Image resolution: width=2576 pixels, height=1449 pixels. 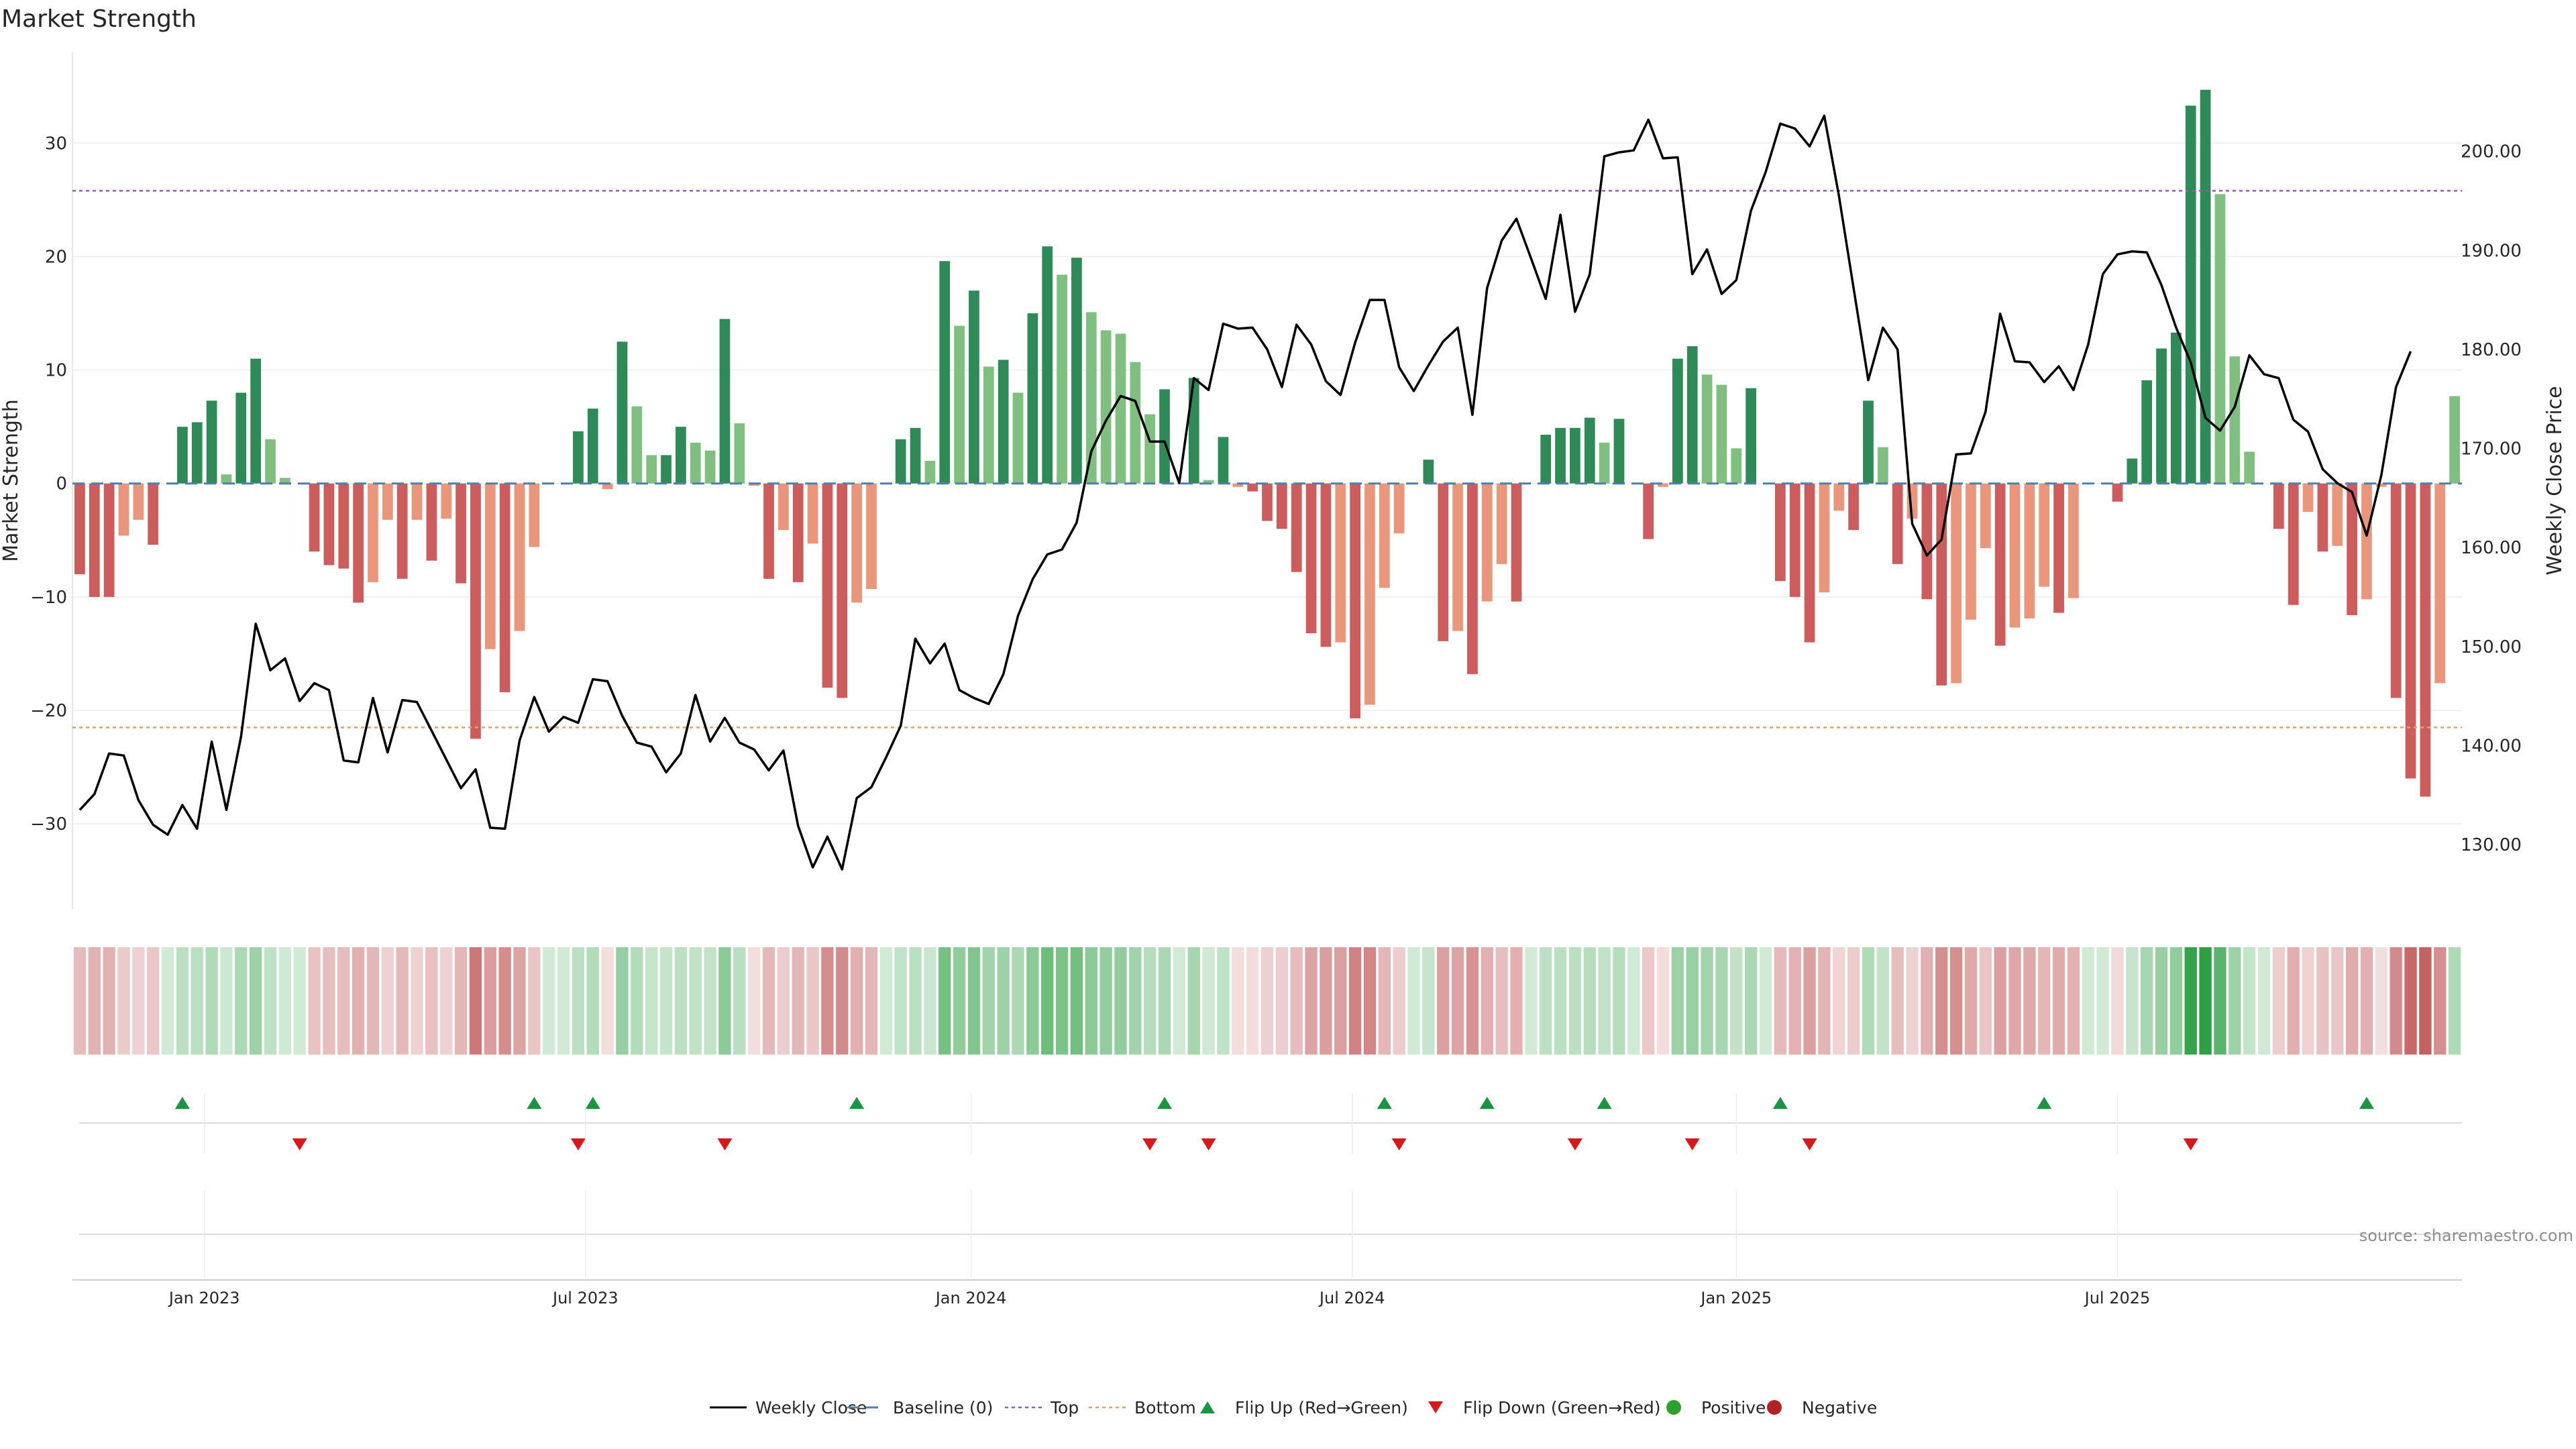 I want to click on legend-symbol-negative, so click(x=1774, y=1407).